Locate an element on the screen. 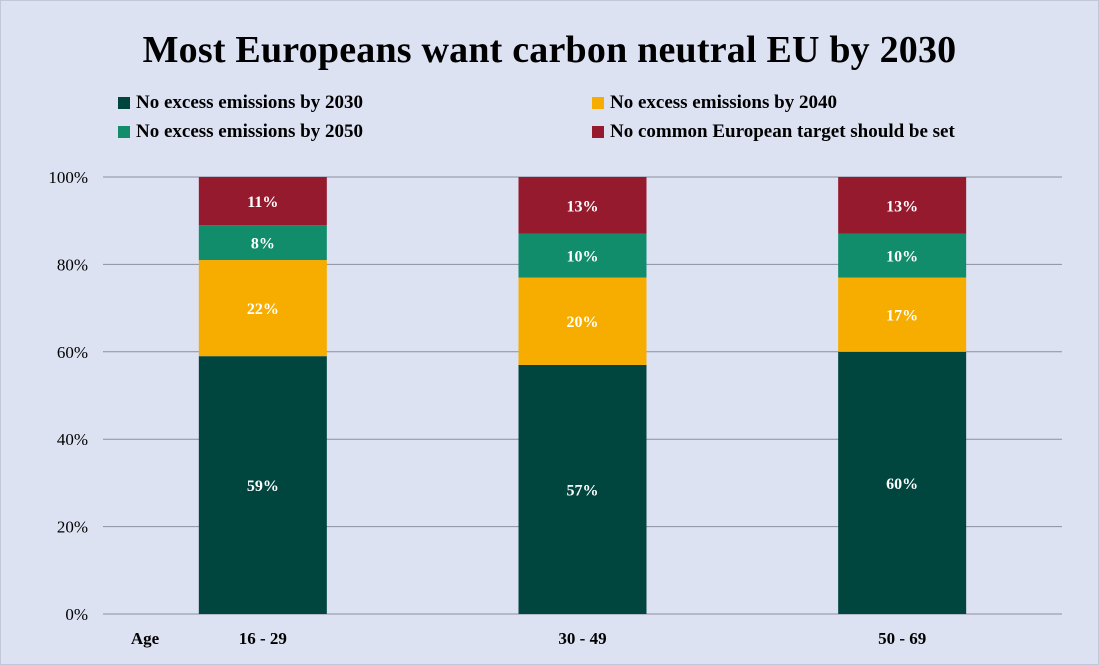  data-label: 60% is located at coordinates (902, 484).